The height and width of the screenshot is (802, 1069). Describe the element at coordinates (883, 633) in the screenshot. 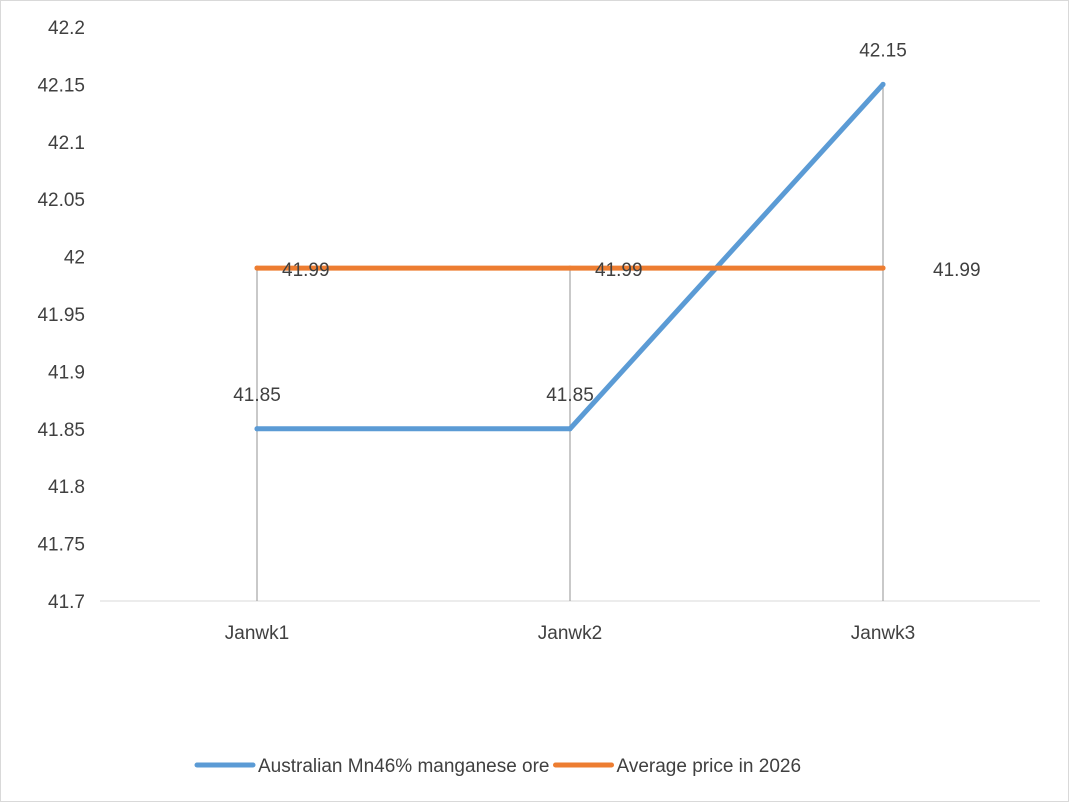

I see `x-tick-label: Janwk3` at that location.